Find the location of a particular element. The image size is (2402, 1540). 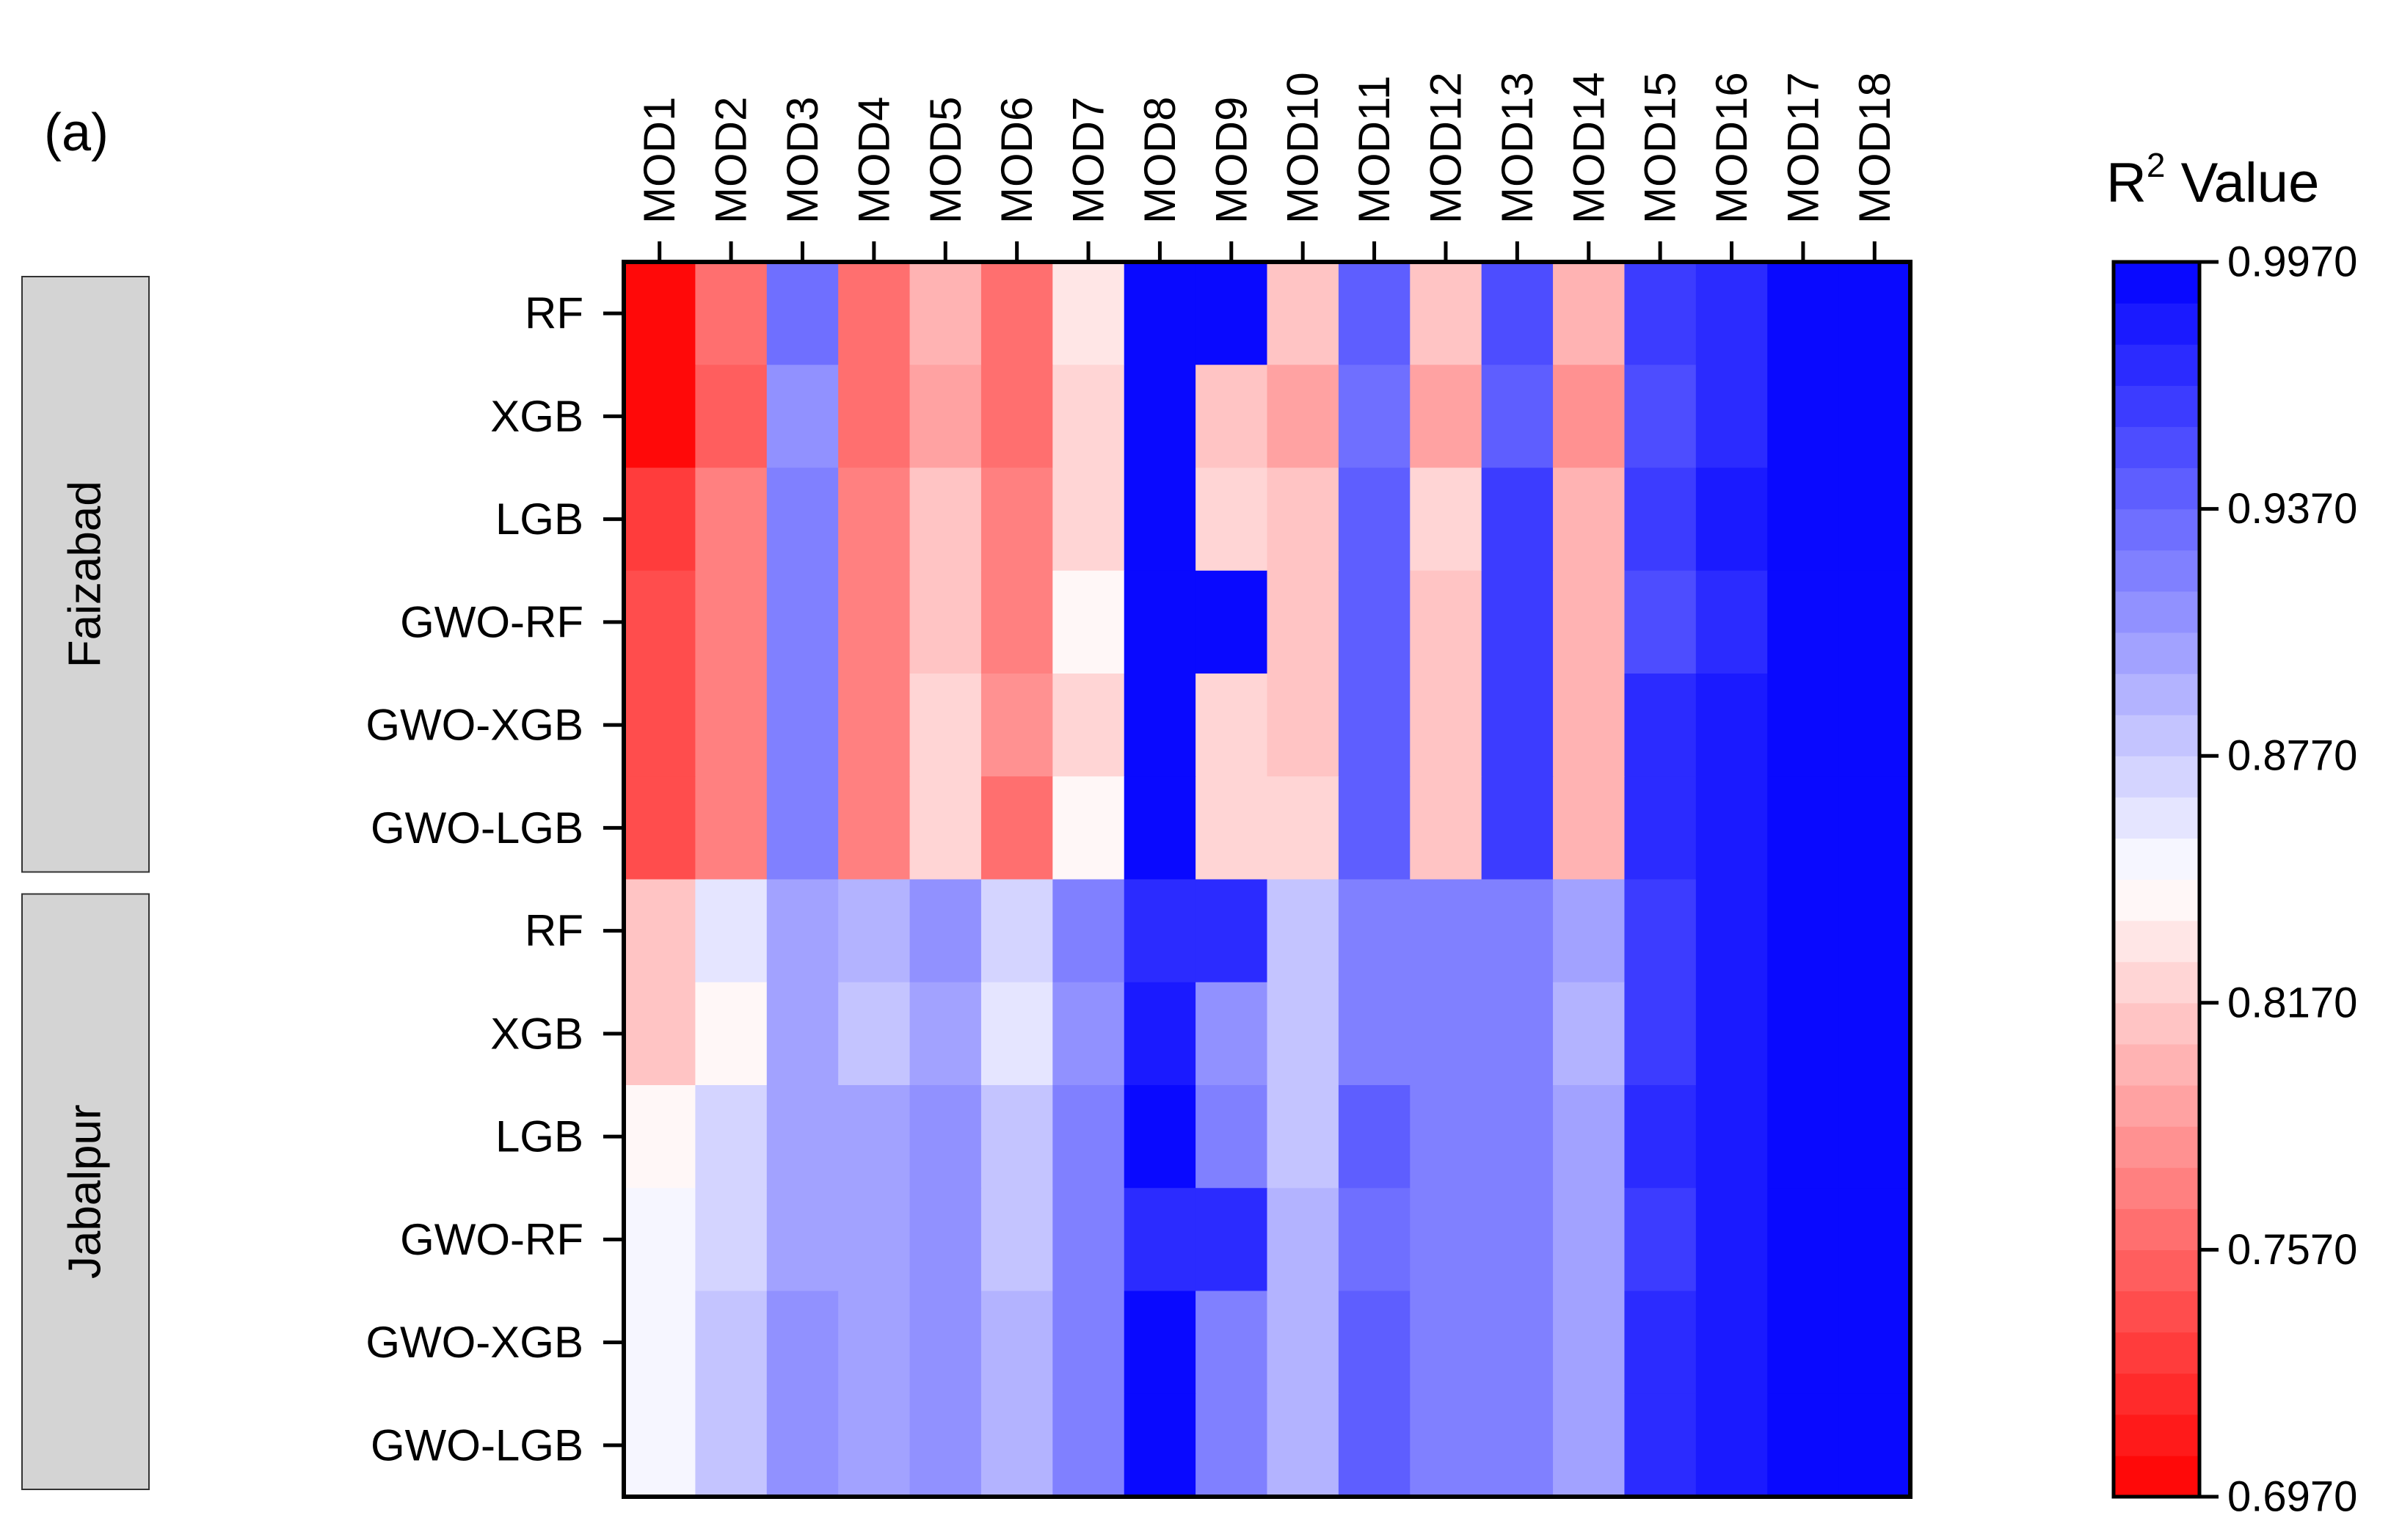

legend-tick-label: 0.7570 is located at coordinates (2292, 1250).